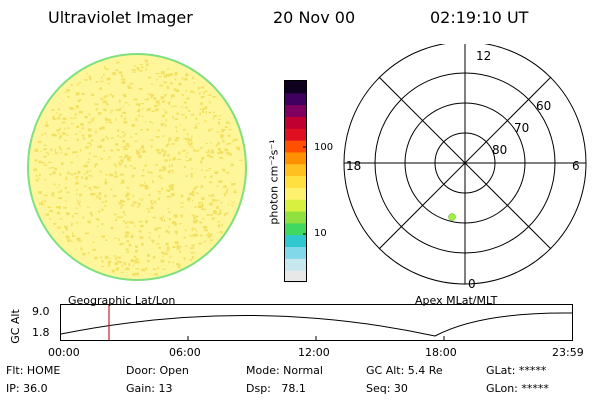  Describe the element at coordinates (274, 182) in the screenshot. I see `colorbar-unit-label: photon cm⁻²s⁻¹` at that location.